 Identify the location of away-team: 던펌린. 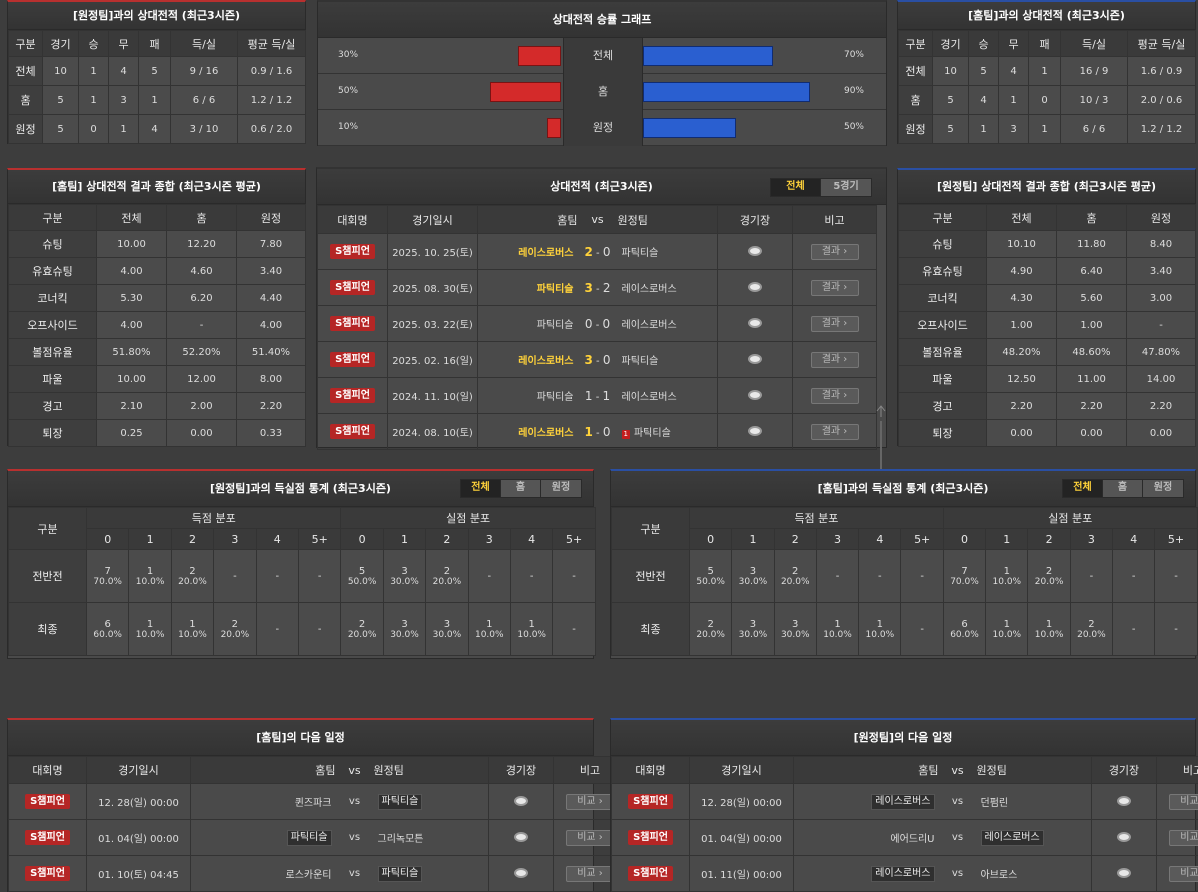
(994, 803).